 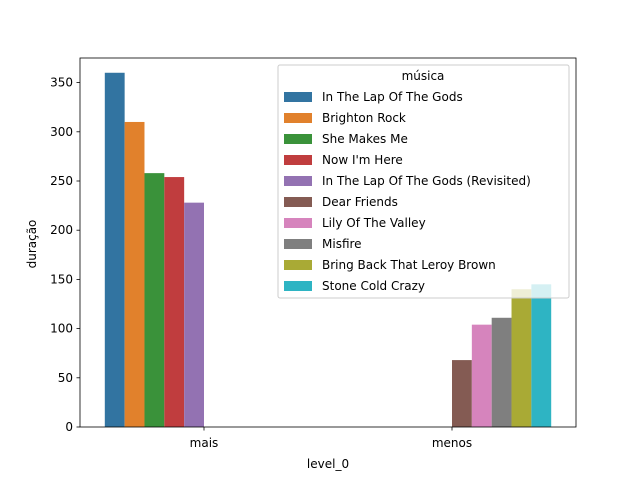 What do you see at coordinates (194, 314) in the screenshot?
I see `bar-in-the-lap-of-the-gods-revisited-mais` at bounding box center [194, 314].